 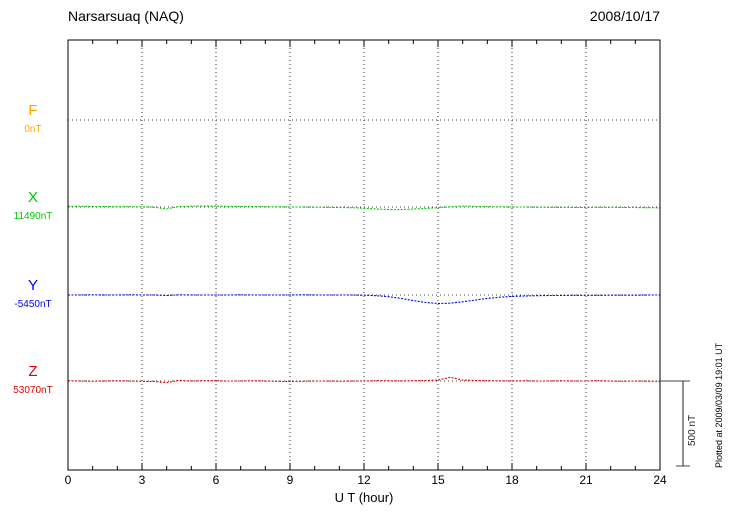 What do you see at coordinates (624, 16) in the screenshot?
I see `plot-date: 2008/10/17` at bounding box center [624, 16].